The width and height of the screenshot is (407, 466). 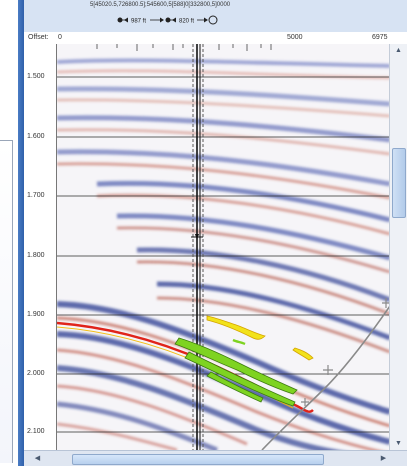 I want to click on time-tick-1700: 1.700, so click(x=36, y=195).